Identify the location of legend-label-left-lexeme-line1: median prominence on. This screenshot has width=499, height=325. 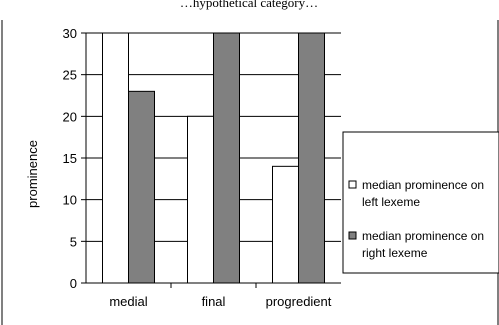
(423, 185).